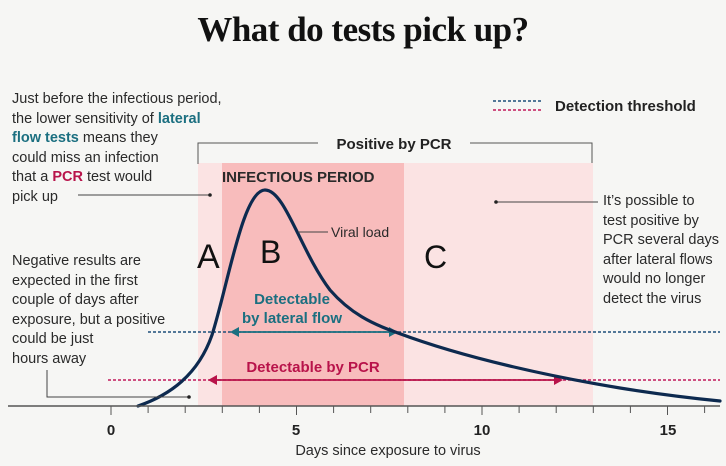 Image resolution: width=726 pixels, height=466 pixels. Describe the element at coordinates (257, 153) in the screenshot. I see `pcr-bracket-left` at that location.